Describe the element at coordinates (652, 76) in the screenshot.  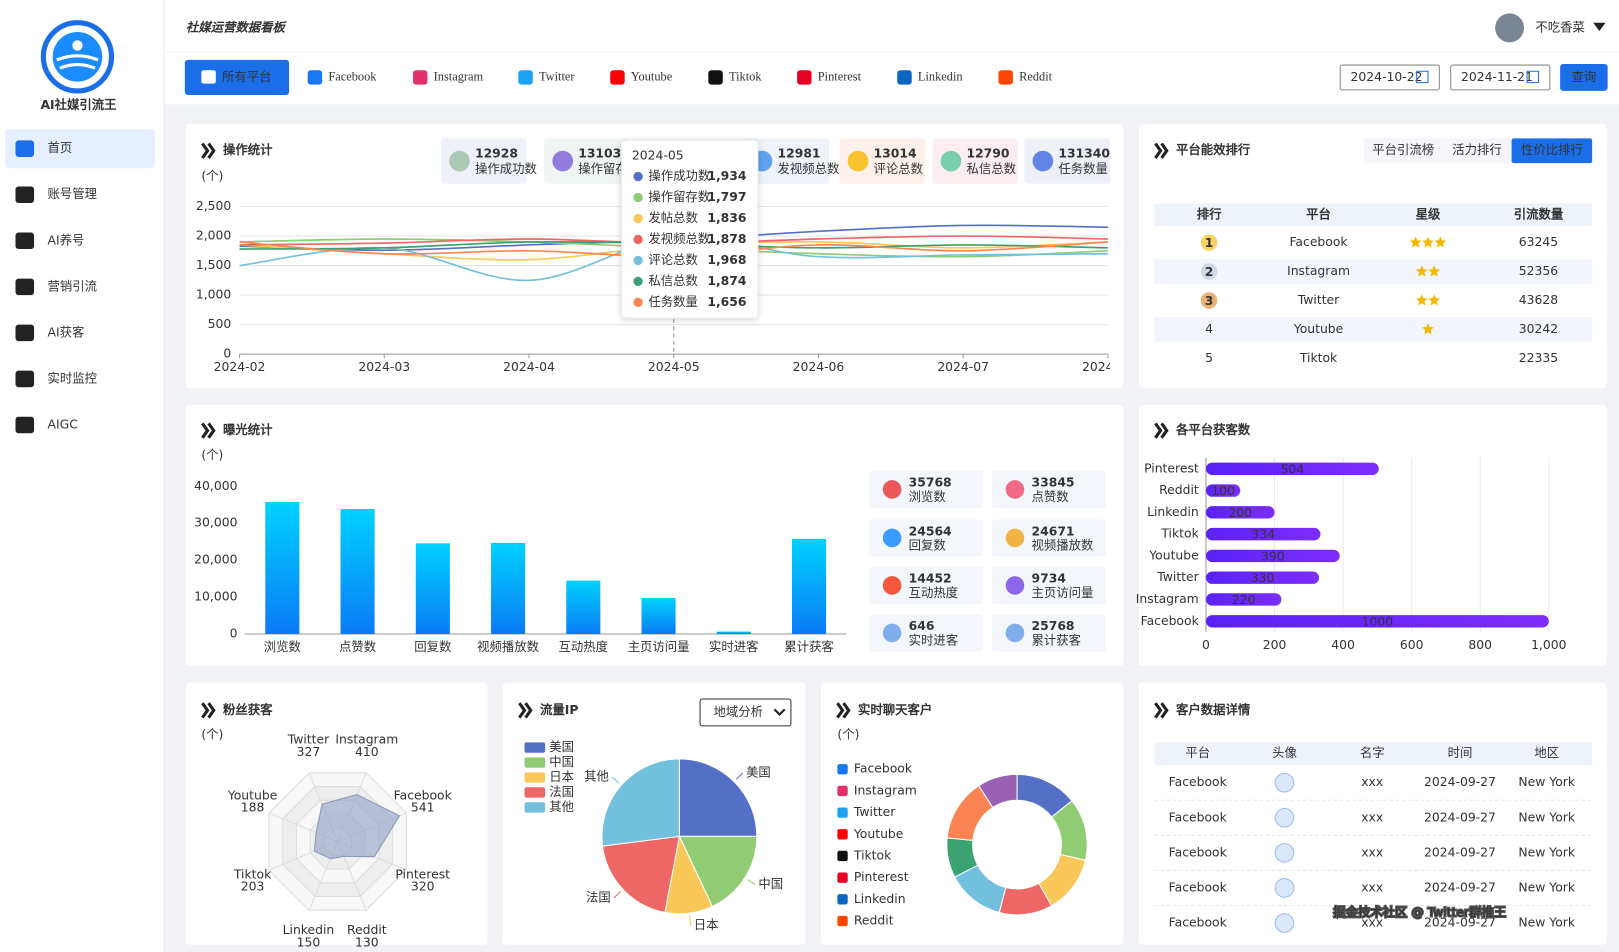
I see `platform-tab: Youtube` at that location.